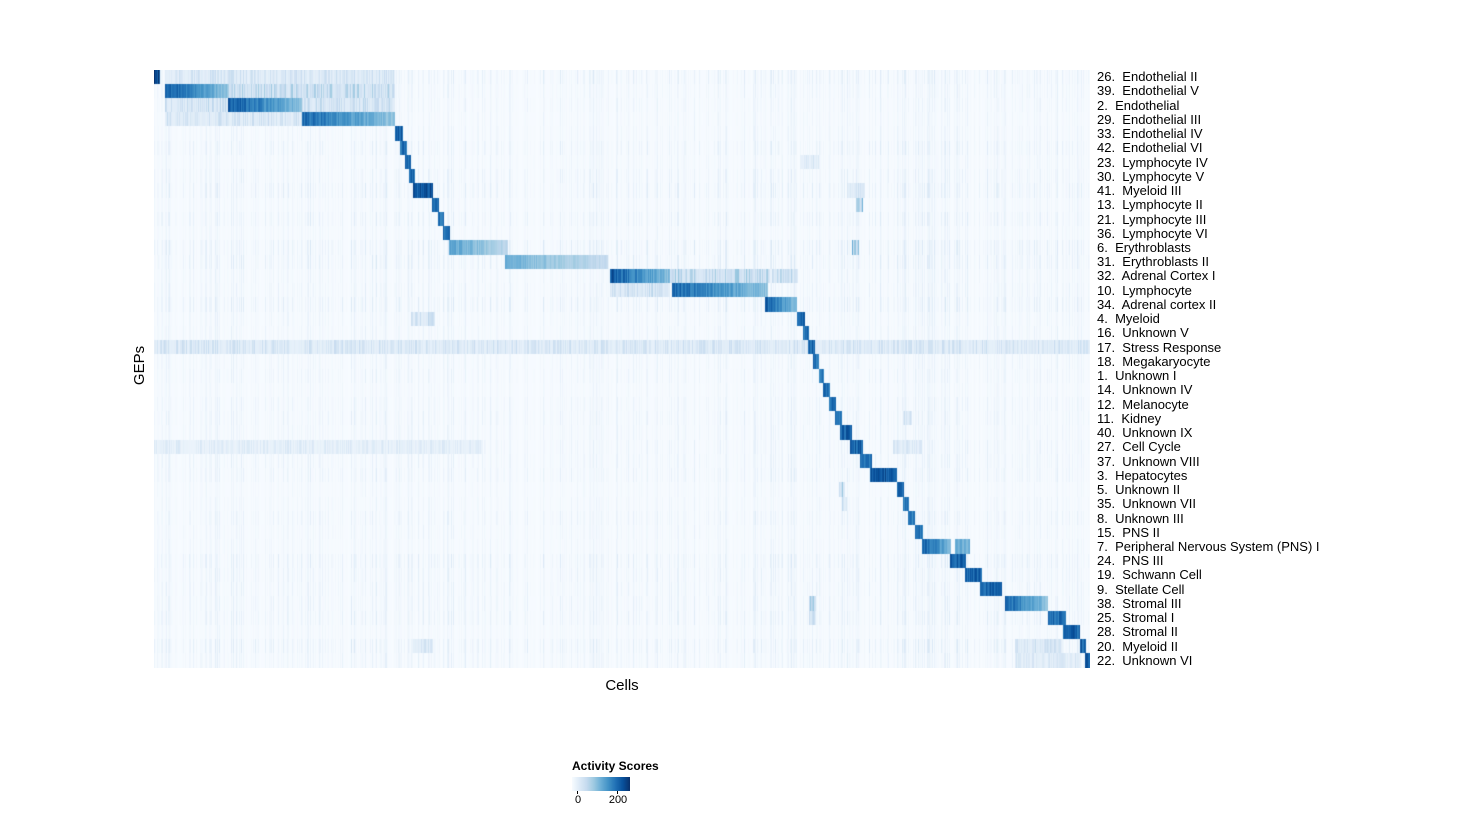  Describe the element at coordinates (1143, 404) in the screenshot. I see `row-label: 12. Melanocyte` at that location.